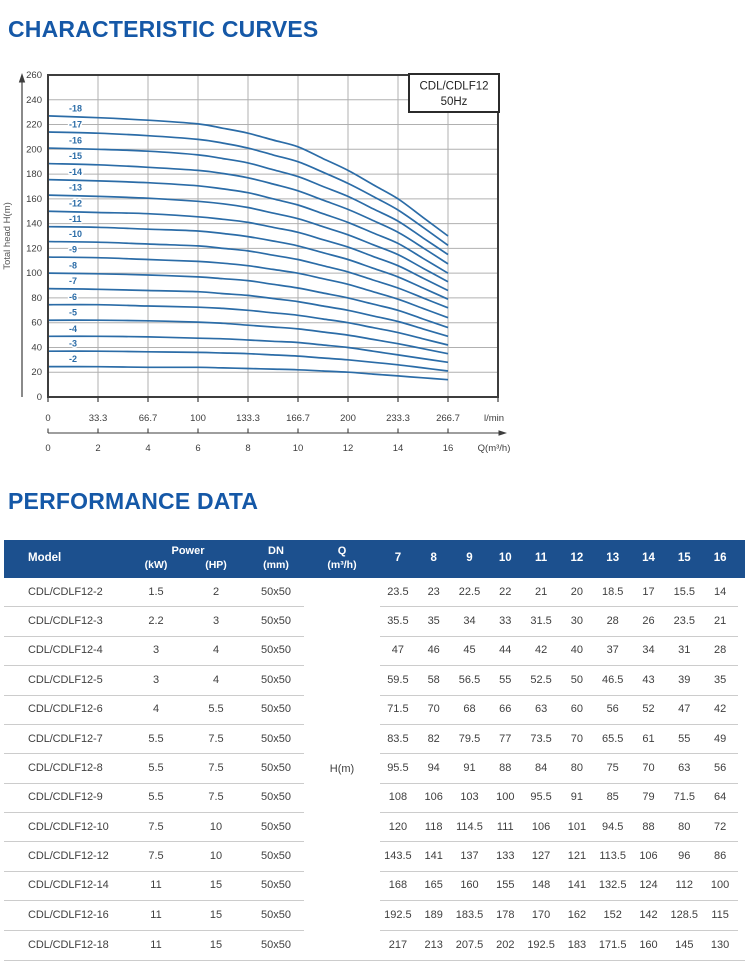  Describe the element at coordinates (276, 565) in the screenshot. I see `col-header-dn-unit: (mm)` at that location.